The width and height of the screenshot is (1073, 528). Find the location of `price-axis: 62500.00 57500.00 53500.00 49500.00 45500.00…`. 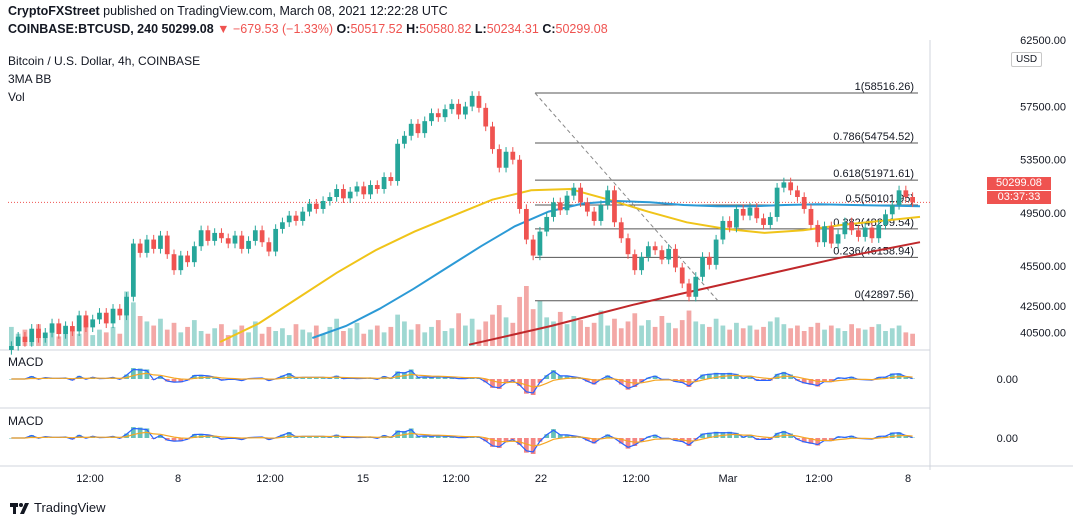

price-axis: 62500.00 57500.00 53500.00 49500.00 45500.00… is located at coordinates (1043, 187).